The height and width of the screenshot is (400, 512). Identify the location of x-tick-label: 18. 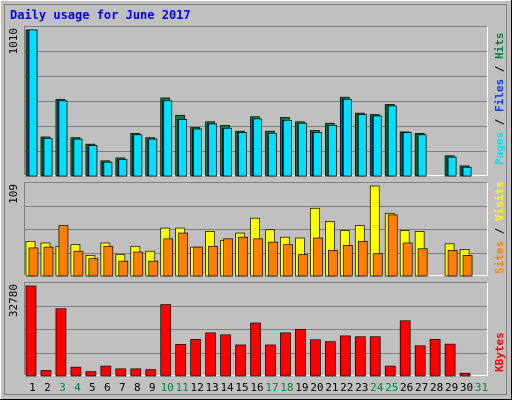
(286, 387).